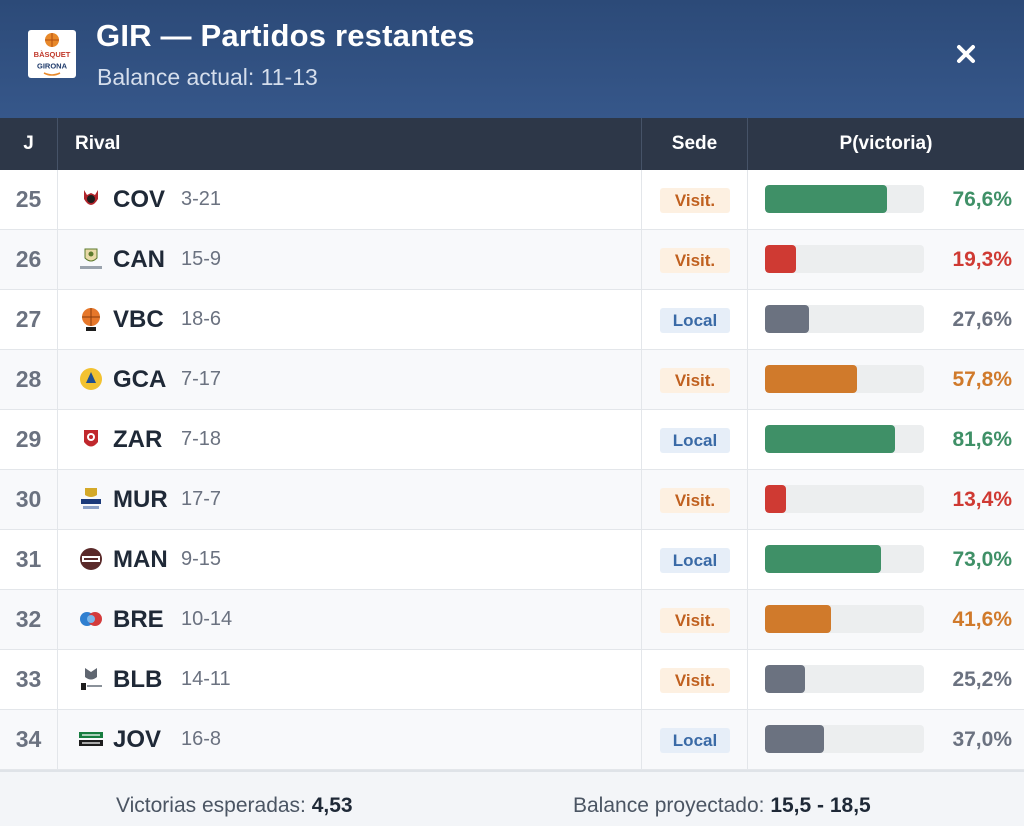 The image size is (1024, 840). What do you see at coordinates (207, 619) in the screenshot?
I see `team-record: 10-14` at bounding box center [207, 619].